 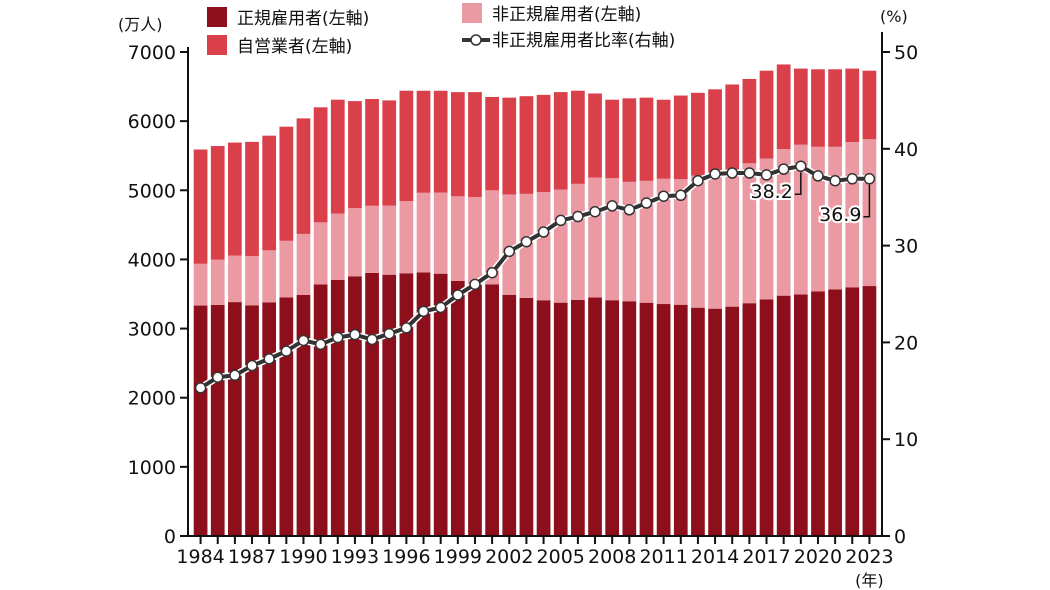 What do you see at coordinates (406, 328) in the screenshot?
I see `ratio-point-1996` at bounding box center [406, 328].